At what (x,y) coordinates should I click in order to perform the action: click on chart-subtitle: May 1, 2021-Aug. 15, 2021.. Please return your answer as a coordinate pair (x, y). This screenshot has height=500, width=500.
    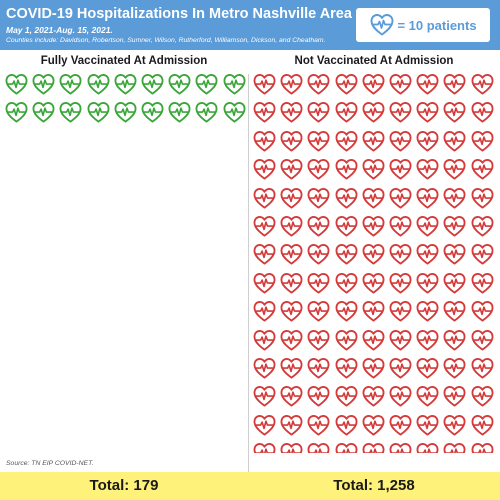
    Looking at the image, I should click on (59, 30).